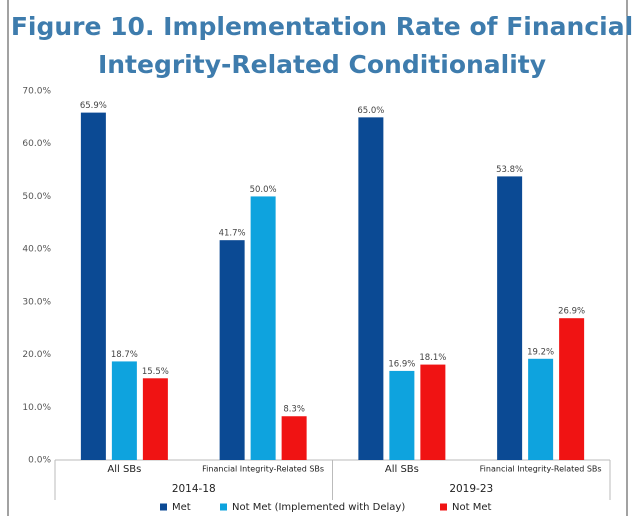 The image size is (634, 516). I want to click on y-tick-label: 40.0%, so click(36, 250).